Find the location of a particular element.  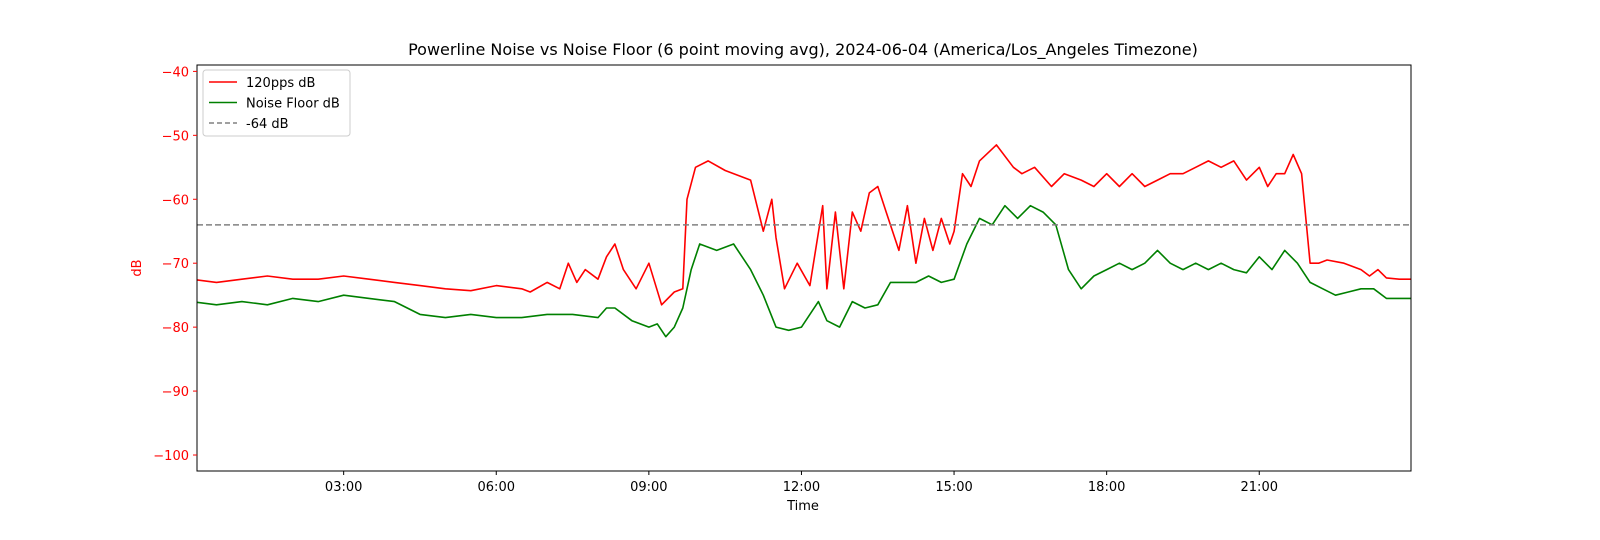

x-tick-label: 18:00 is located at coordinates (1106, 487).